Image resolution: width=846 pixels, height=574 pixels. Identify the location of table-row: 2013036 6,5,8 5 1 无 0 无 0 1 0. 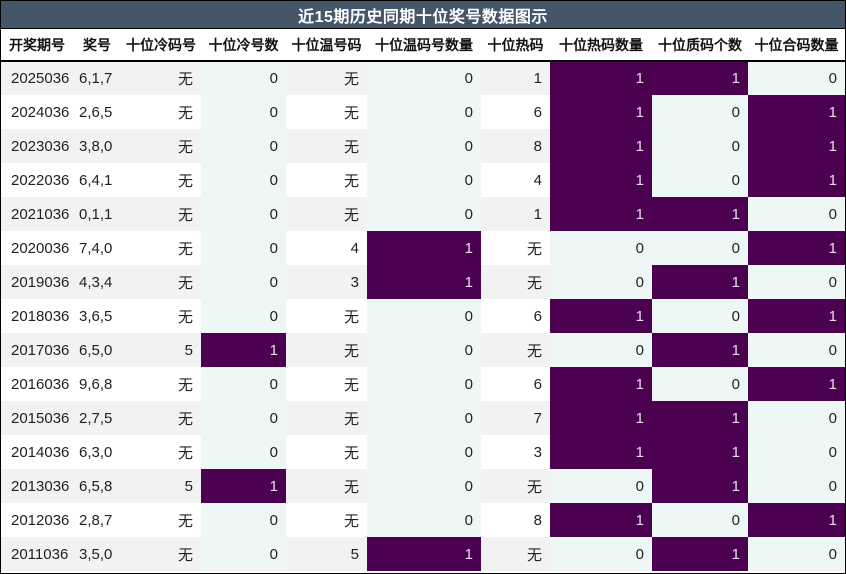
(423, 486).